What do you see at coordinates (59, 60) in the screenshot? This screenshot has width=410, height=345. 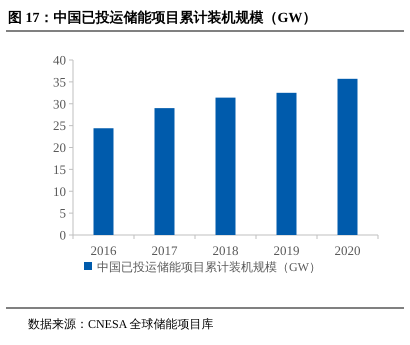 I see `y-tick-label: 40` at bounding box center [59, 60].